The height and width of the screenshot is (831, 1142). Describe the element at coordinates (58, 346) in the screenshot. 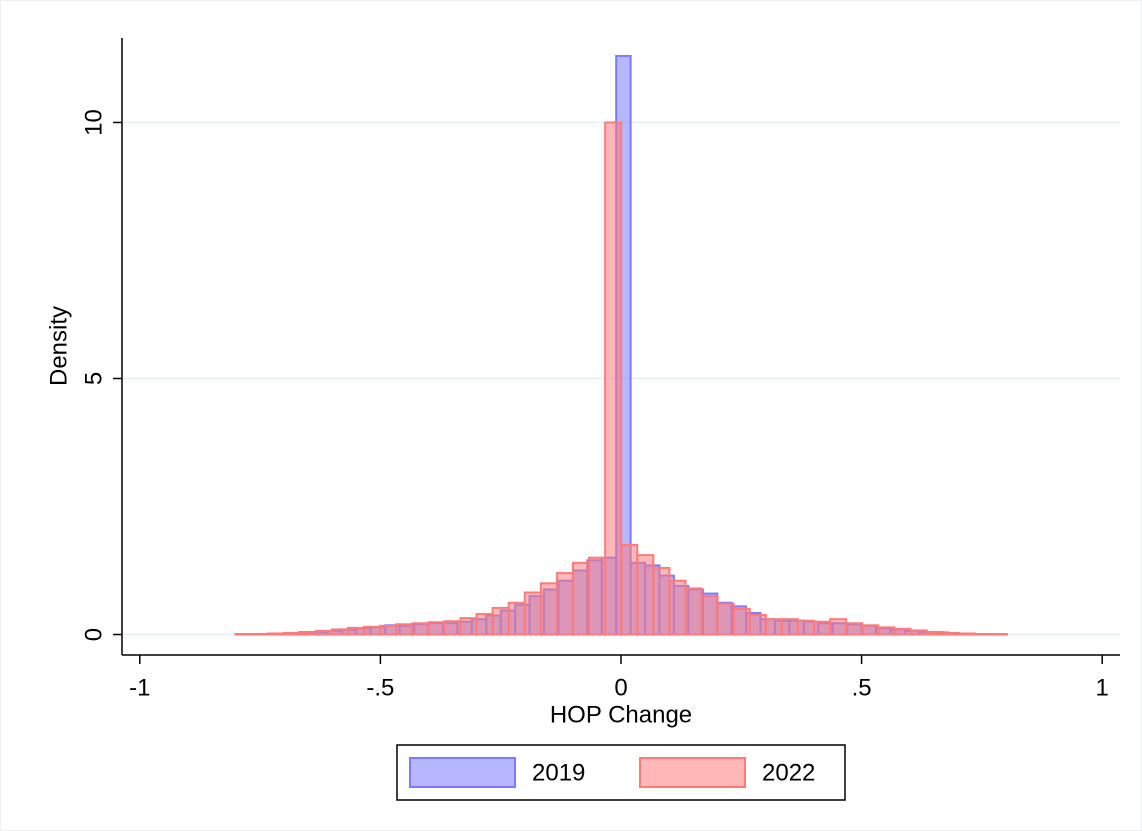

I see `y-axis-label: Density` at that location.